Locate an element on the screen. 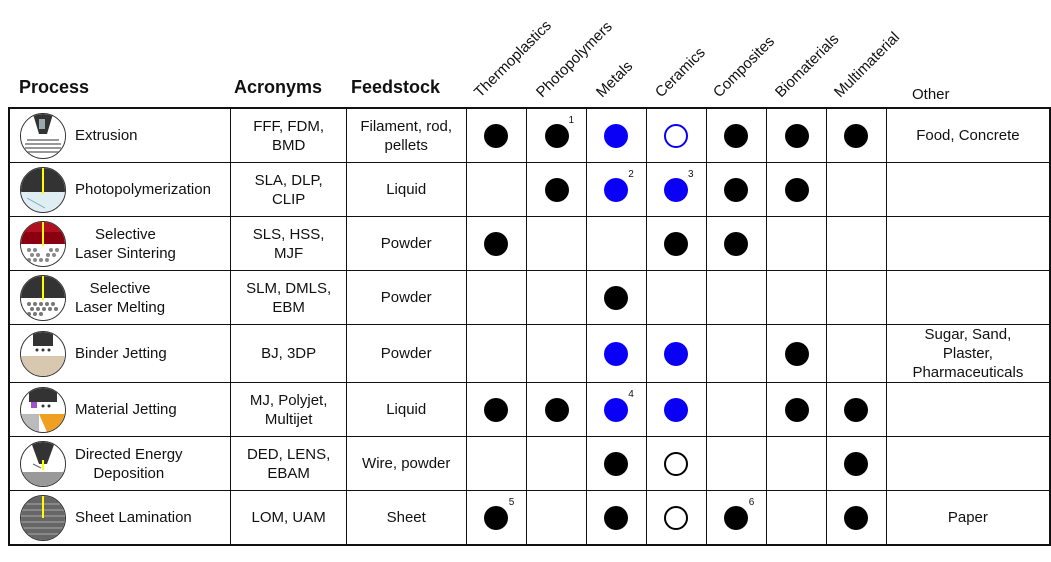 This screenshot has height=562, width=1051. acronyms-cell-line: SLS, HSS, is located at coordinates (288, 234).